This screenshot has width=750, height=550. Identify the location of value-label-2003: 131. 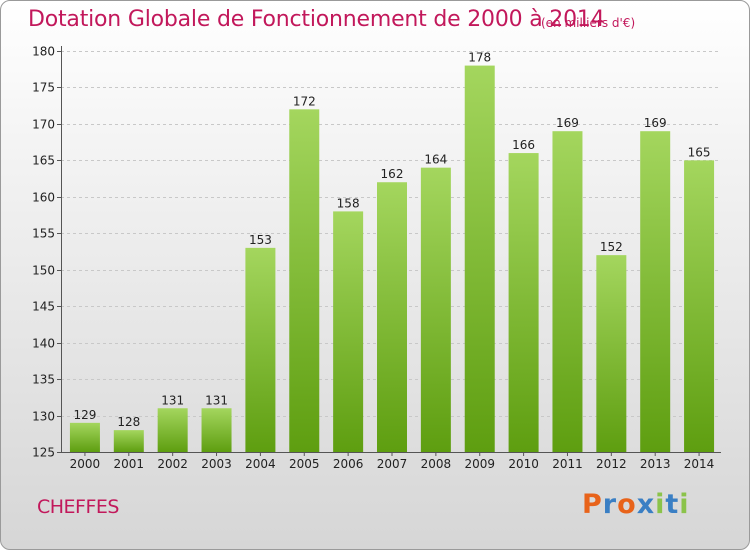
(216, 400).